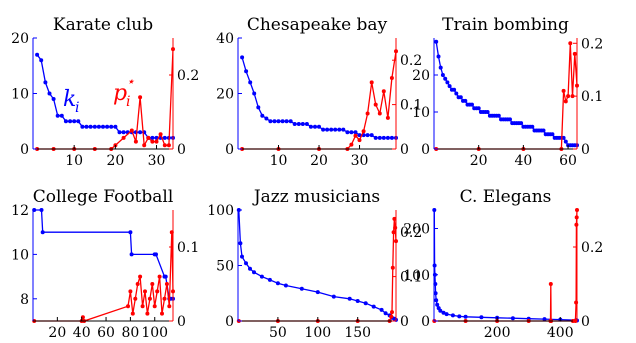 The width and height of the screenshot is (636, 343). What do you see at coordinates (425, 150) in the screenshot?
I see `chart3-y-left-tick-label: 0` at bounding box center [425, 150].